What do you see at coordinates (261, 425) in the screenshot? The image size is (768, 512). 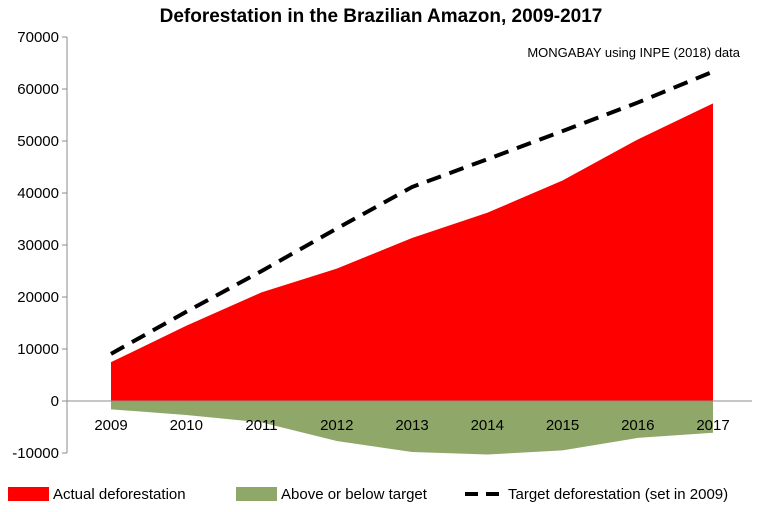 I see `x-tick-label: 2011` at bounding box center [261, 425].